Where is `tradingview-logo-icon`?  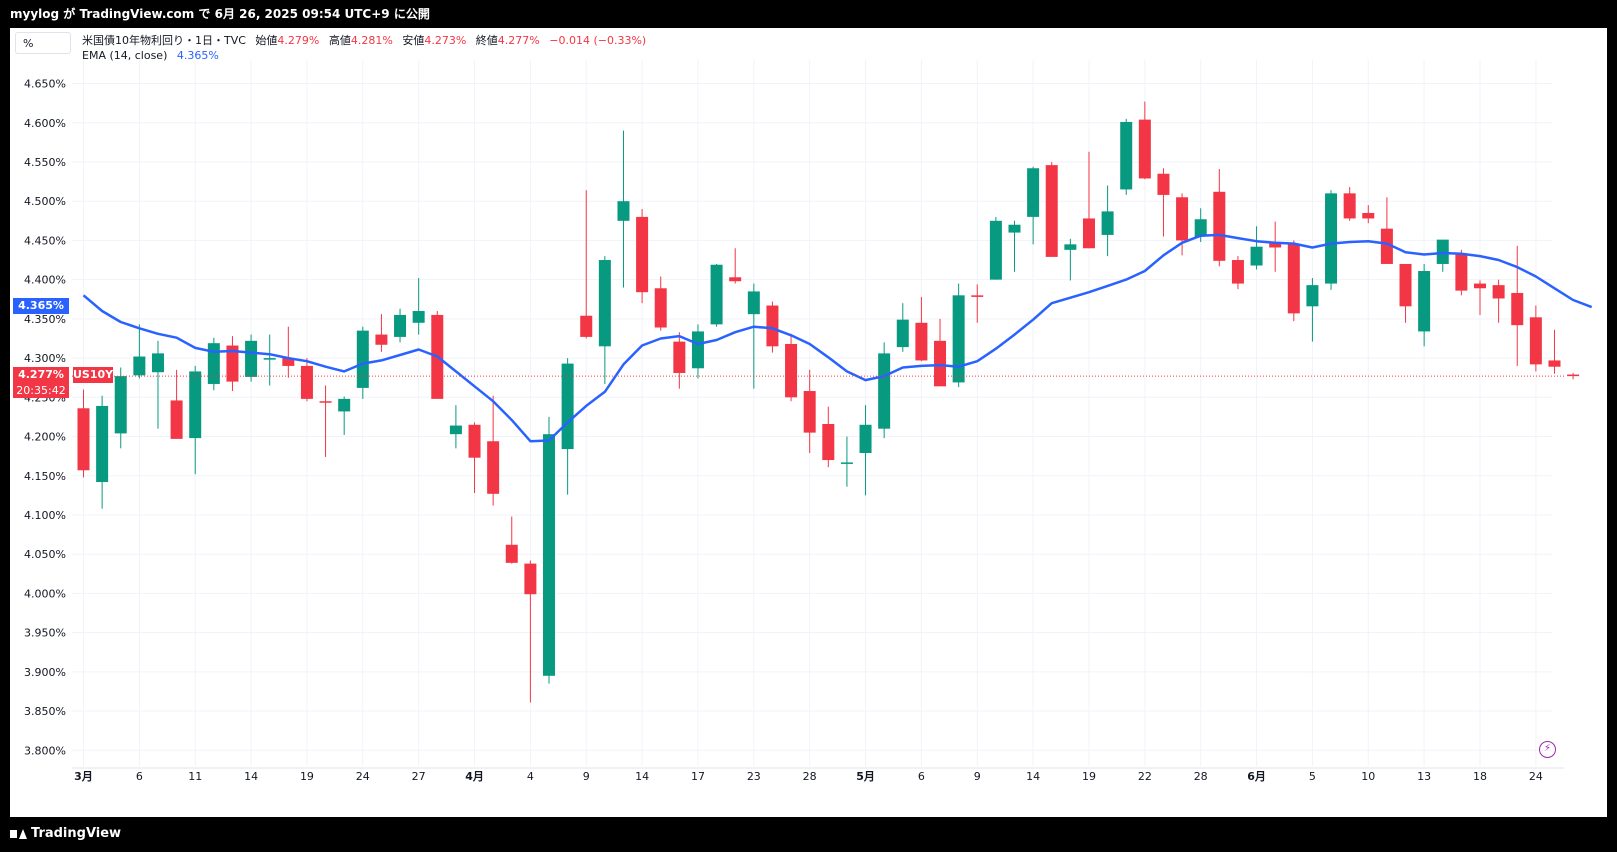 tradingview-logo-icon is located at coordinates (18, 833).